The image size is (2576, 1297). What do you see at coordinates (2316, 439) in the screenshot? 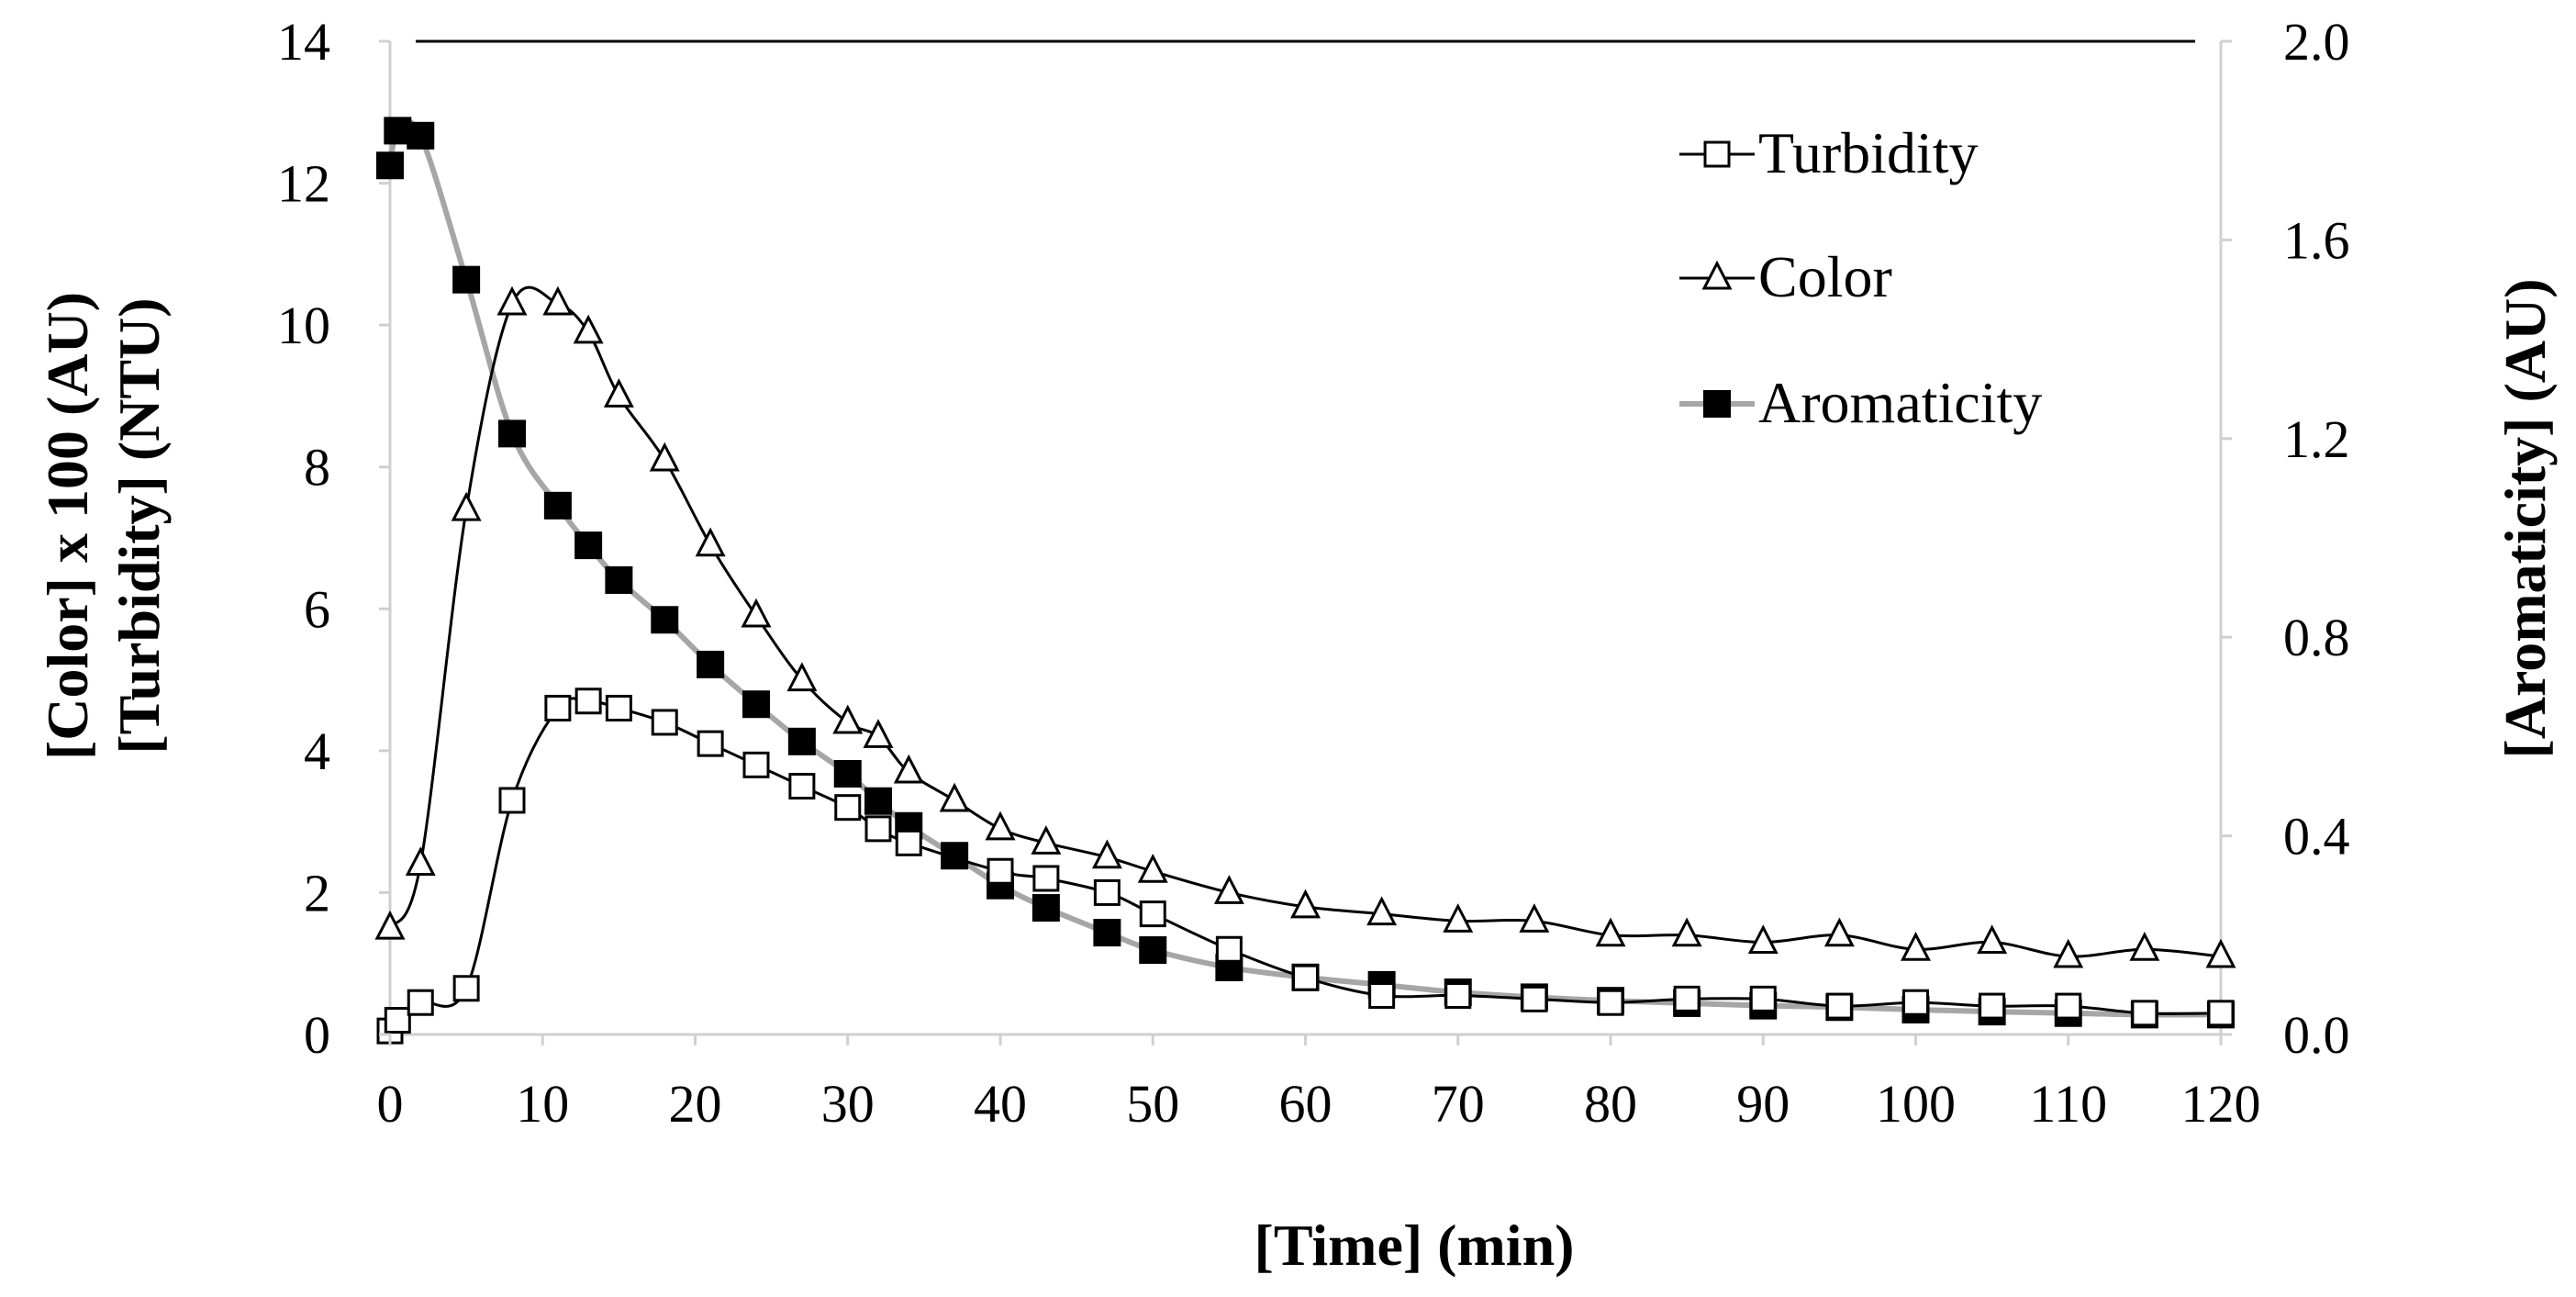
I see `y-right-tick-label: 1.2` at bounding box center [2316, 439].